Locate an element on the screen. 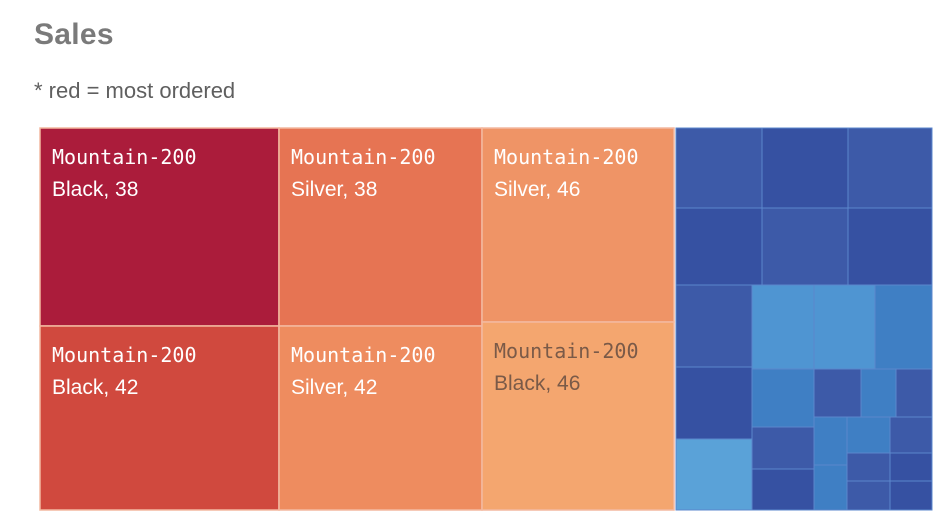 Image resolution: width=952 pixels, height=530 pixels. cell-value-label: Silver, 46 is located at coordinates (537, 189).